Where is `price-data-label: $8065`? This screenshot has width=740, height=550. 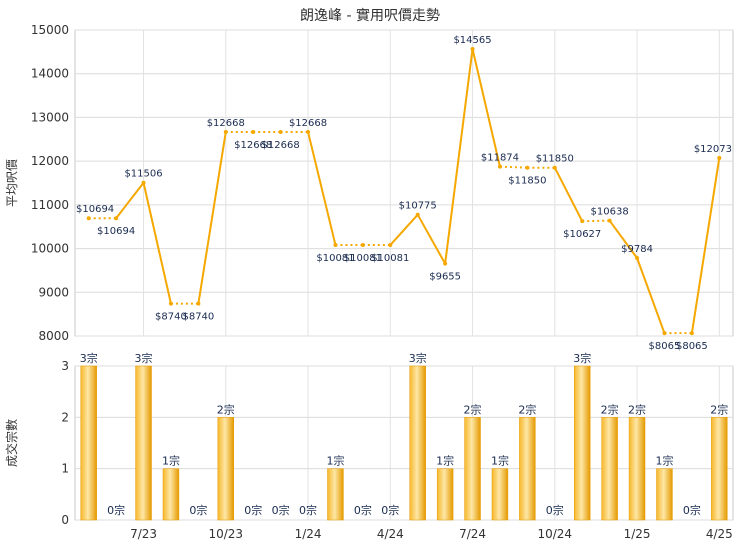
price-data-label: $8065 is located at coordinates (665, 346).